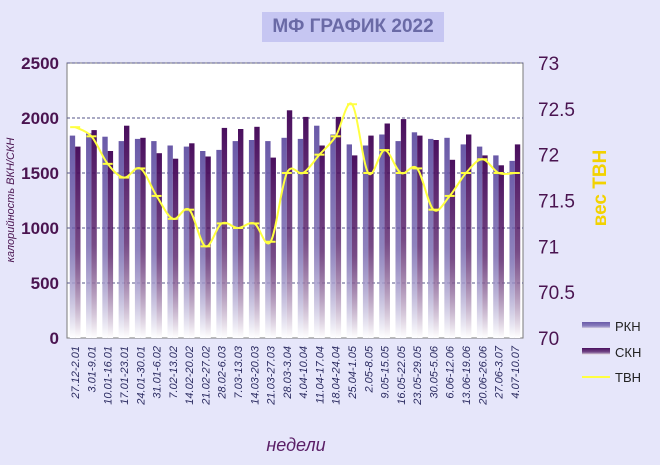 Image resolution: width=660 pixels, height=465 pixels. I want to click on y2-tick-label: 70.5, so click(556, 293).